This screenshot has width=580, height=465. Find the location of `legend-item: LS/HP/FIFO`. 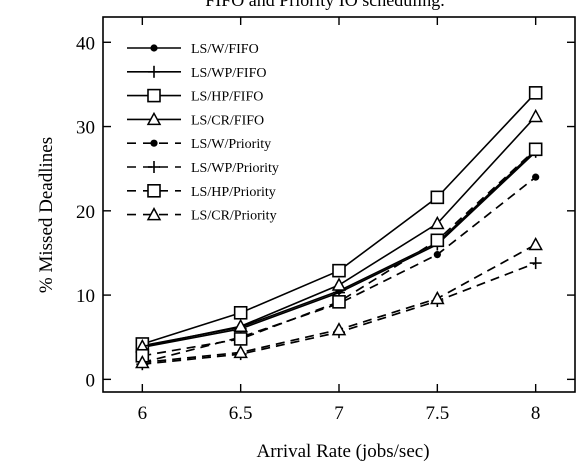

legend-item: LS/HP/FIFO is located at coordinates (195, 96).